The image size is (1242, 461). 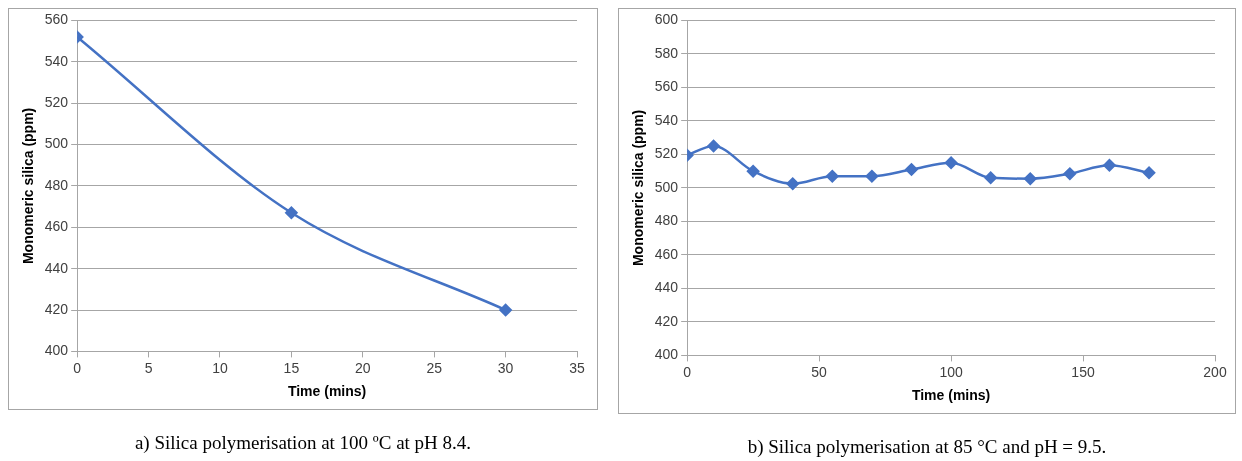 I want to click on x-tick-label: 35, so click(x=577, y=367).